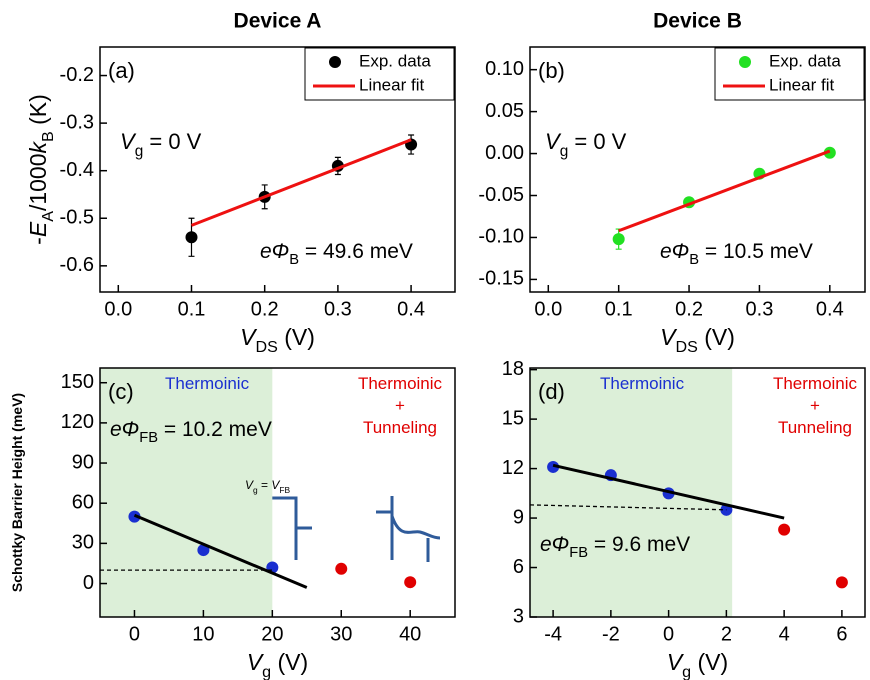 Image resolution: width=870 pixels, height=680 pixels. Describe the element at coordinates (395, 60) in the screenshot. I see `legend-label: Exp. data` at that location.